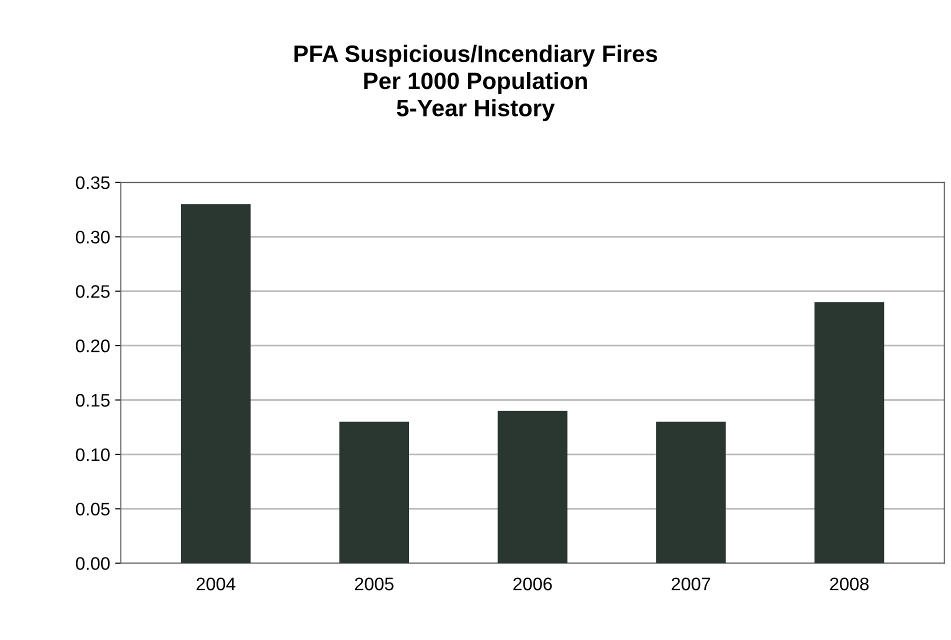 The width and height of the screenshot is (951, 640). What do you see at coordinates (374, 584) in the screenshot?
I see `x-tick-label: 2005` at bounding box center [374, 584].